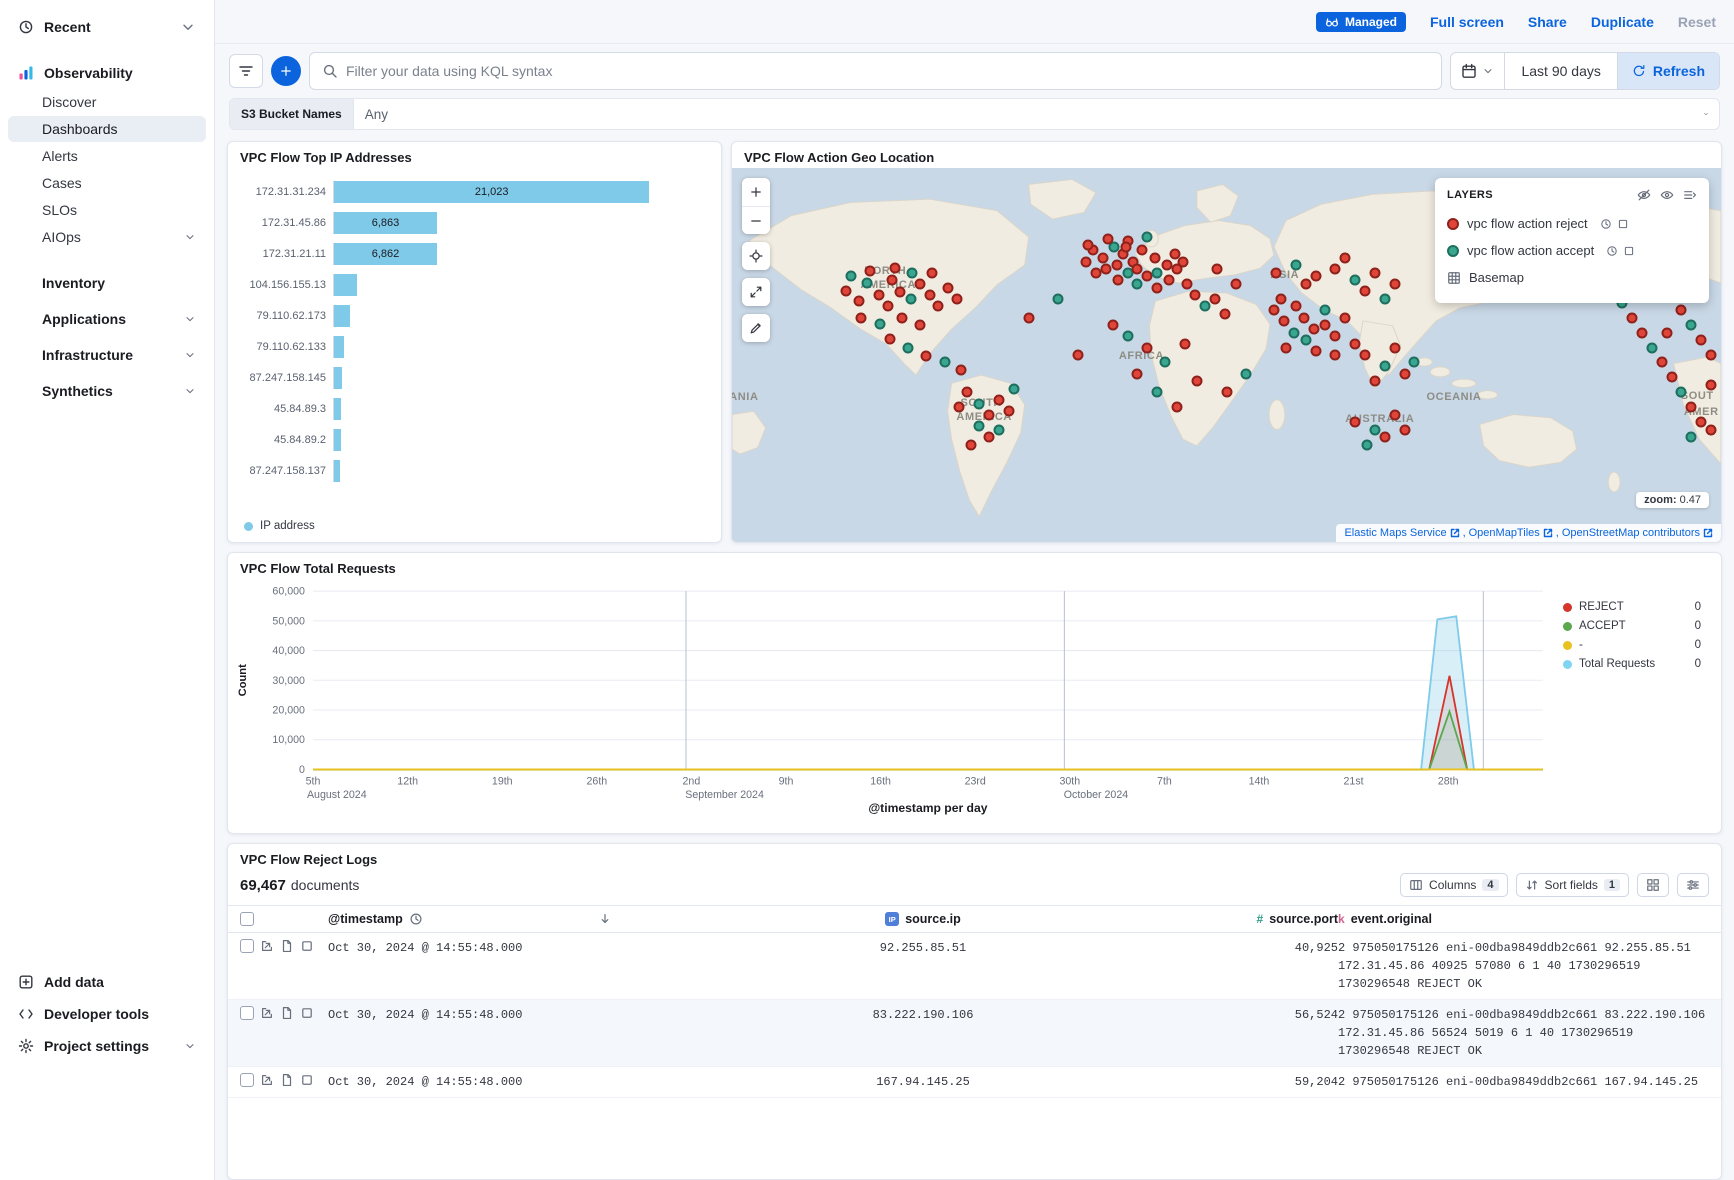 The height and width of the screenshot is (1180, 1734). I want to click on sort-desc-icon, so click(605, 919).